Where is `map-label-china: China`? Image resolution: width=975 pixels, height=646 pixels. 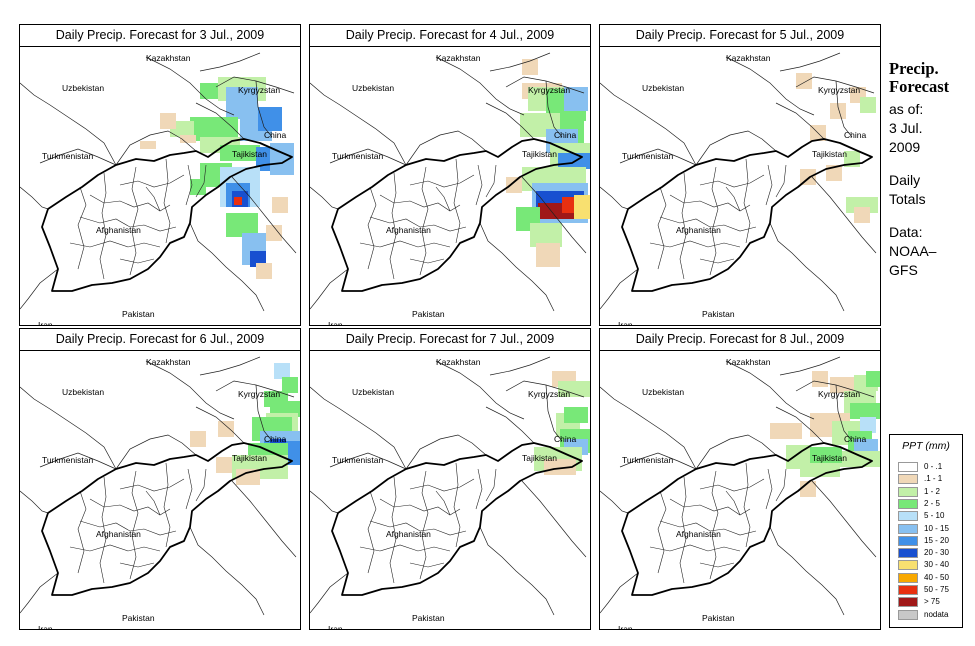
map-label-china: China is located at coordinates (565, 135).